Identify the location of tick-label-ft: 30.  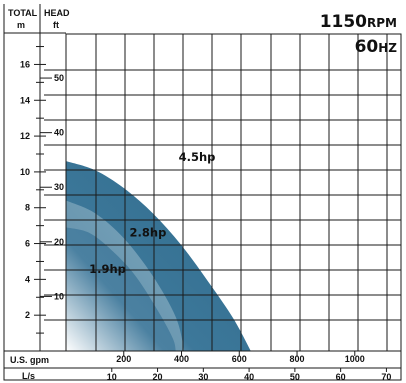
(59, 187).